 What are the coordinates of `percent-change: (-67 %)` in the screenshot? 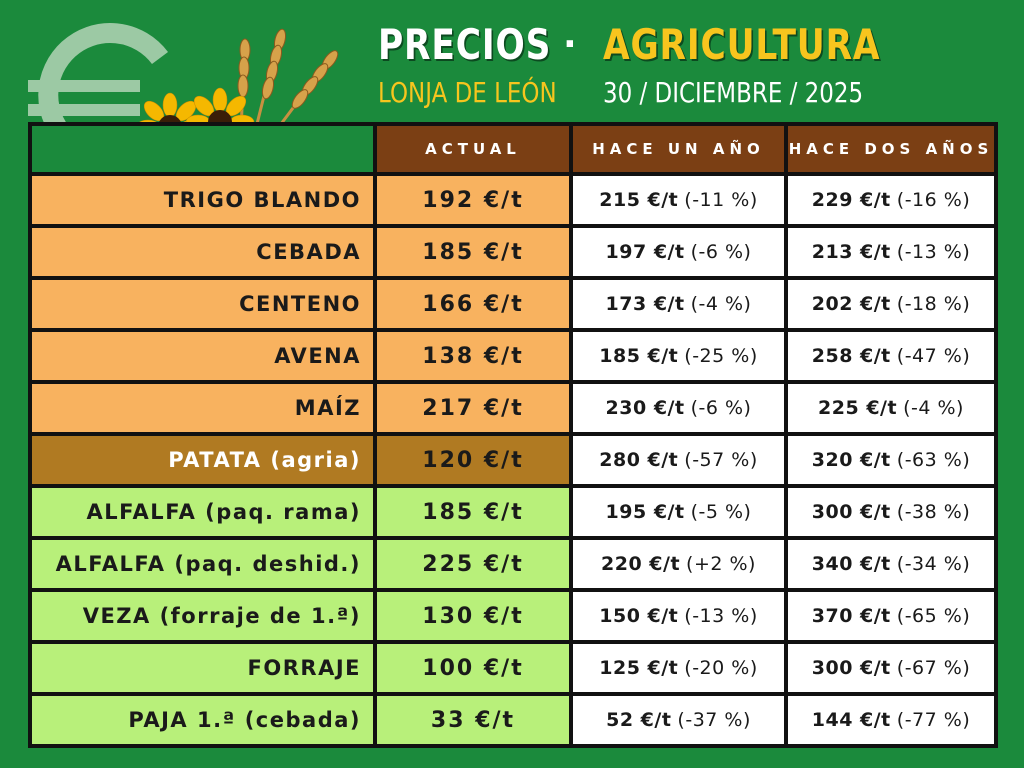 It's located at (933, 668).